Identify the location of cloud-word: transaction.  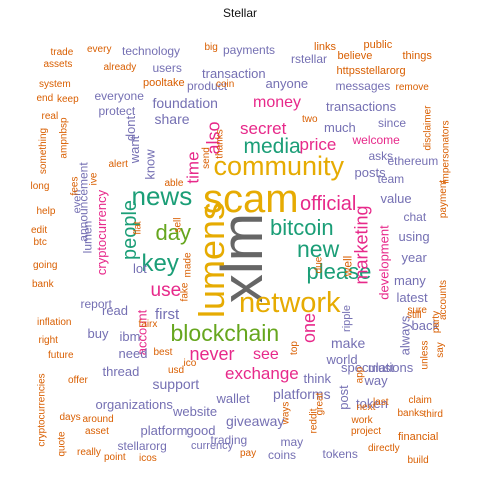
(234, 73).